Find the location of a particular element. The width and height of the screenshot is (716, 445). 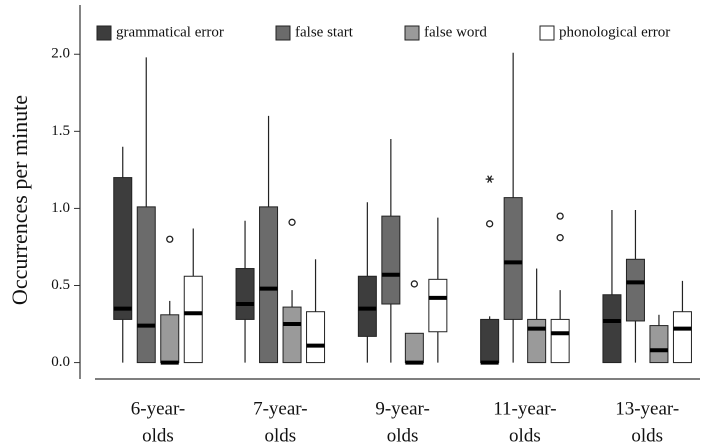

y-tick-label: 0.0 is located at coordinates (60, 362).